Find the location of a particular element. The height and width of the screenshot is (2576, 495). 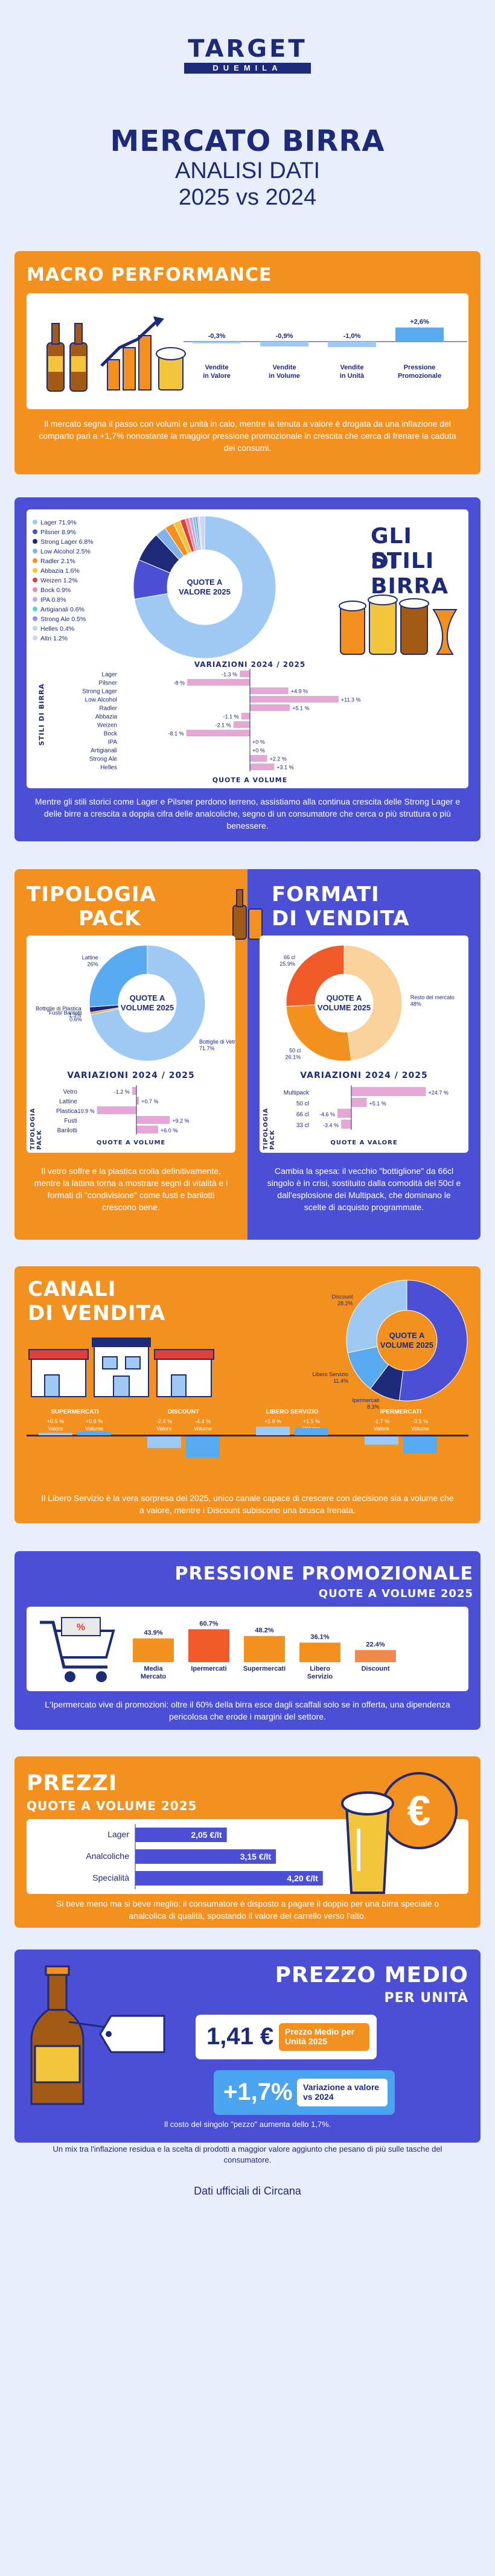

category-label-vetro: Vetro is located at coordinates (70, 1092).